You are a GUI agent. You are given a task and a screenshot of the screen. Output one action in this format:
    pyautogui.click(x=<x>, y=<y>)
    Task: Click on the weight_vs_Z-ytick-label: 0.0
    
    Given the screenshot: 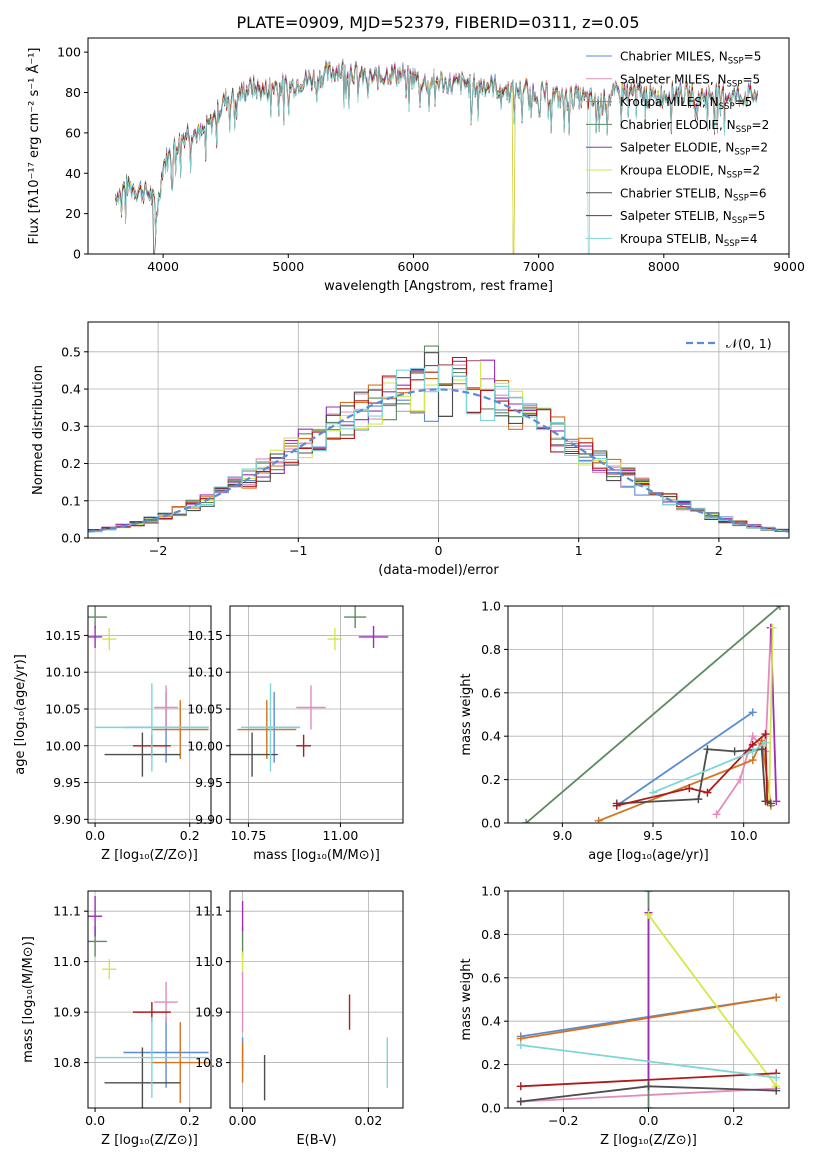 What is the action you would take?
    pyautogui.click(x=491, y=1108)
    